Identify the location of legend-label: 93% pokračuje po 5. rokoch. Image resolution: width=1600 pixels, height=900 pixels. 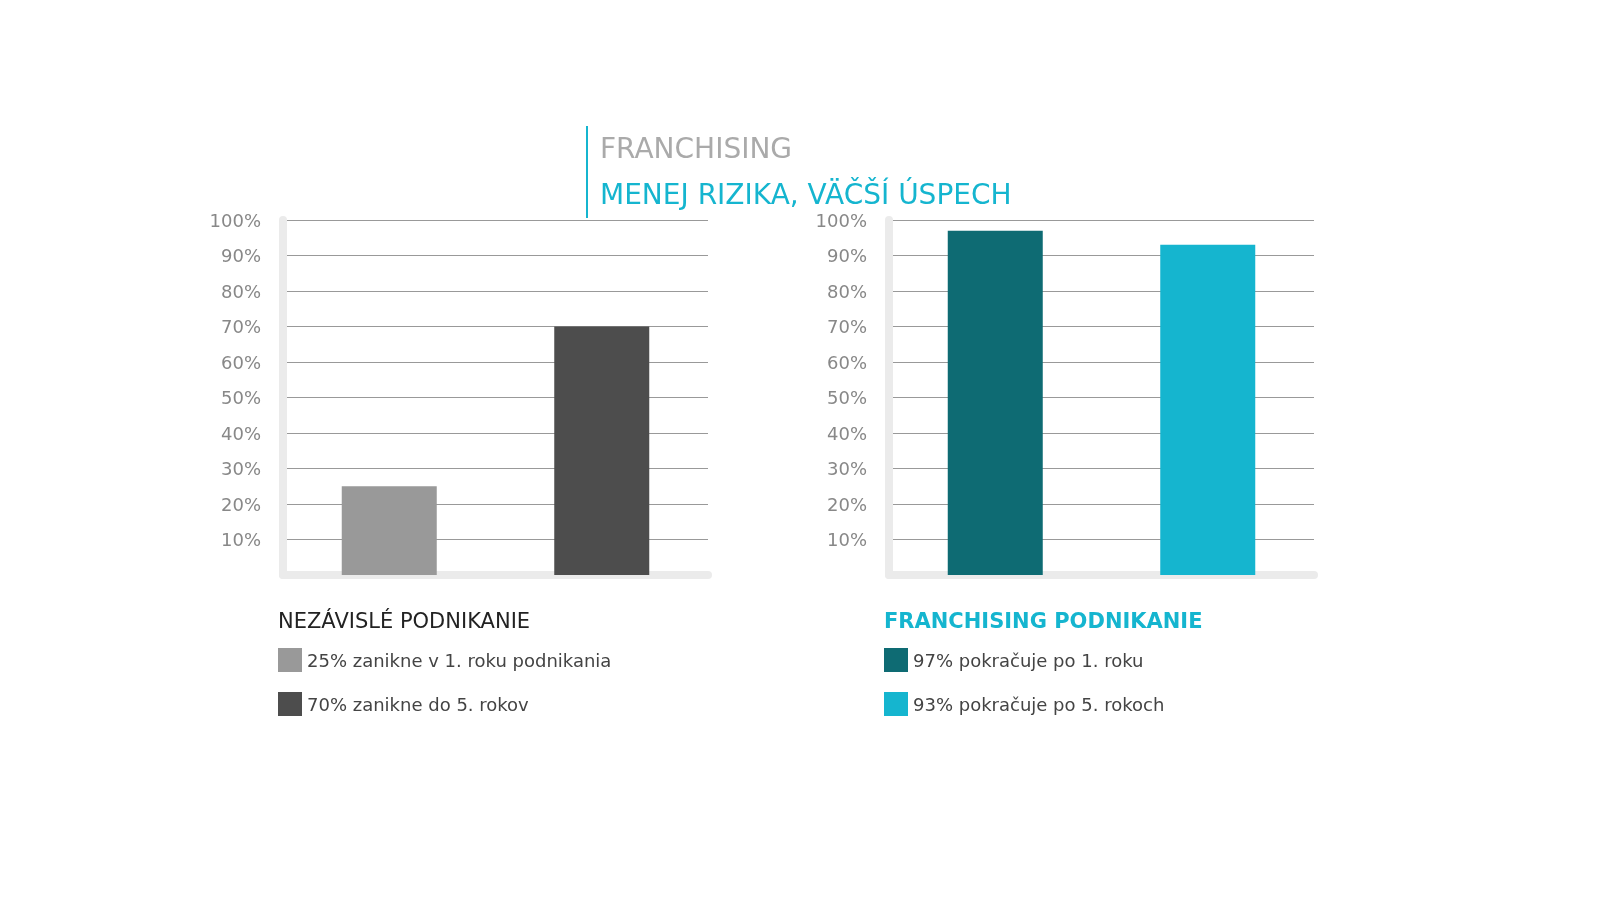
(1039, 704).